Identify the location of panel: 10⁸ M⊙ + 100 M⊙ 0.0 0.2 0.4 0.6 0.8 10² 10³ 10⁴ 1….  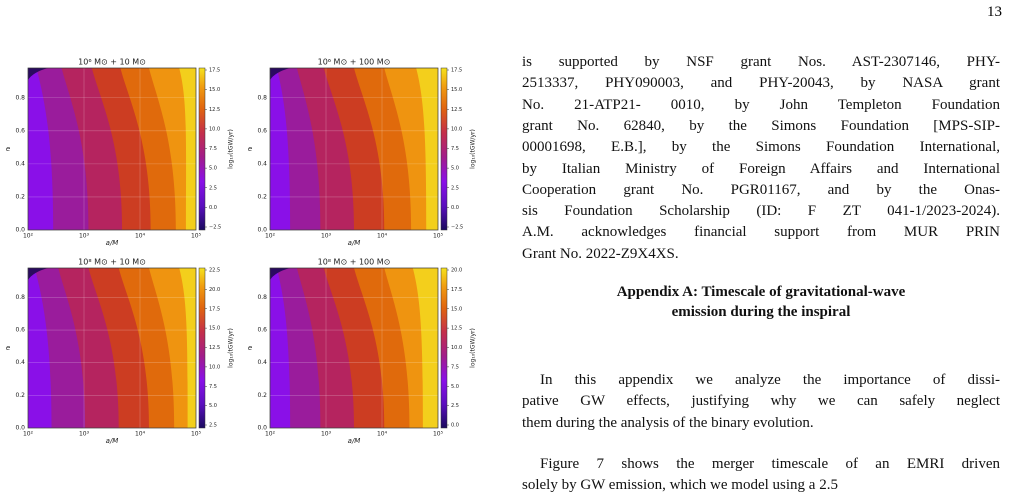
(362, 352).